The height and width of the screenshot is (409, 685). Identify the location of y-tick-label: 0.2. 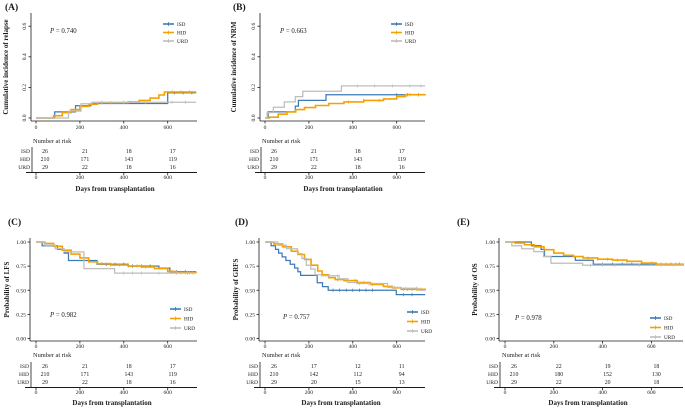
(254, 87).